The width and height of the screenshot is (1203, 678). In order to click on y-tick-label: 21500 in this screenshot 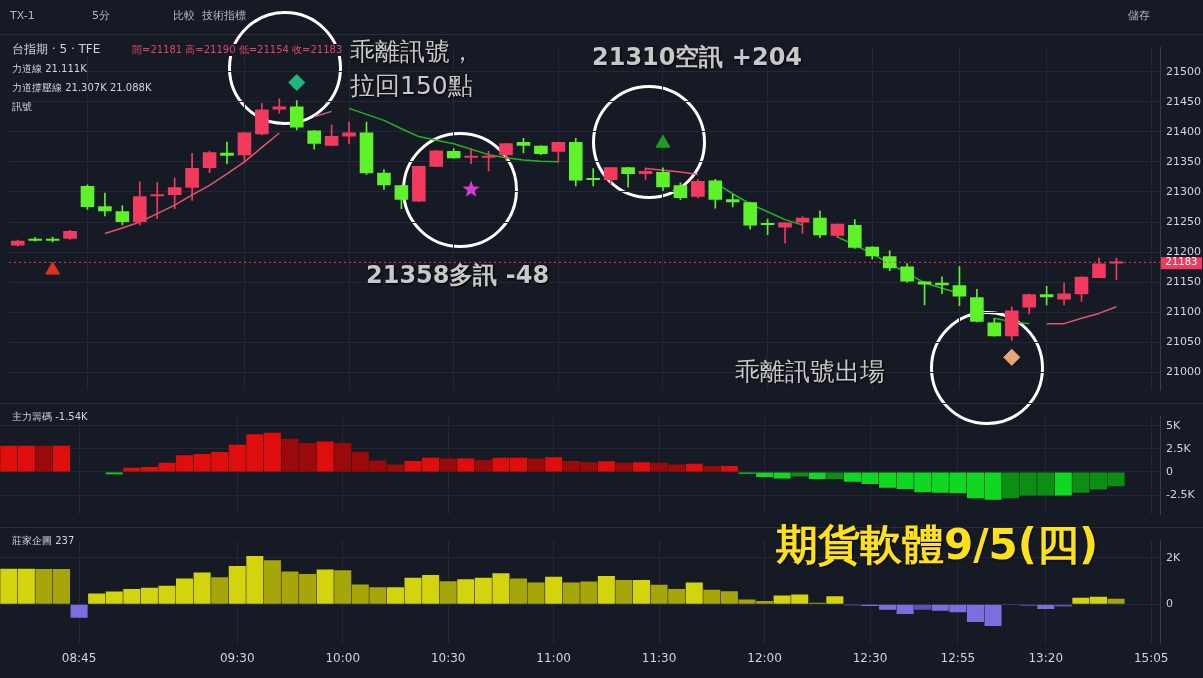, I will do `click(1183, 71)`.